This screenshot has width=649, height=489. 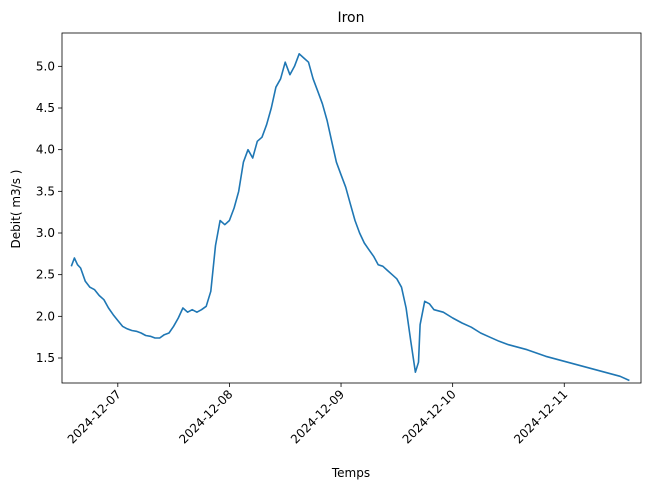 I want to click on y-tick-label: 3.0, so click(x=45, y=233).